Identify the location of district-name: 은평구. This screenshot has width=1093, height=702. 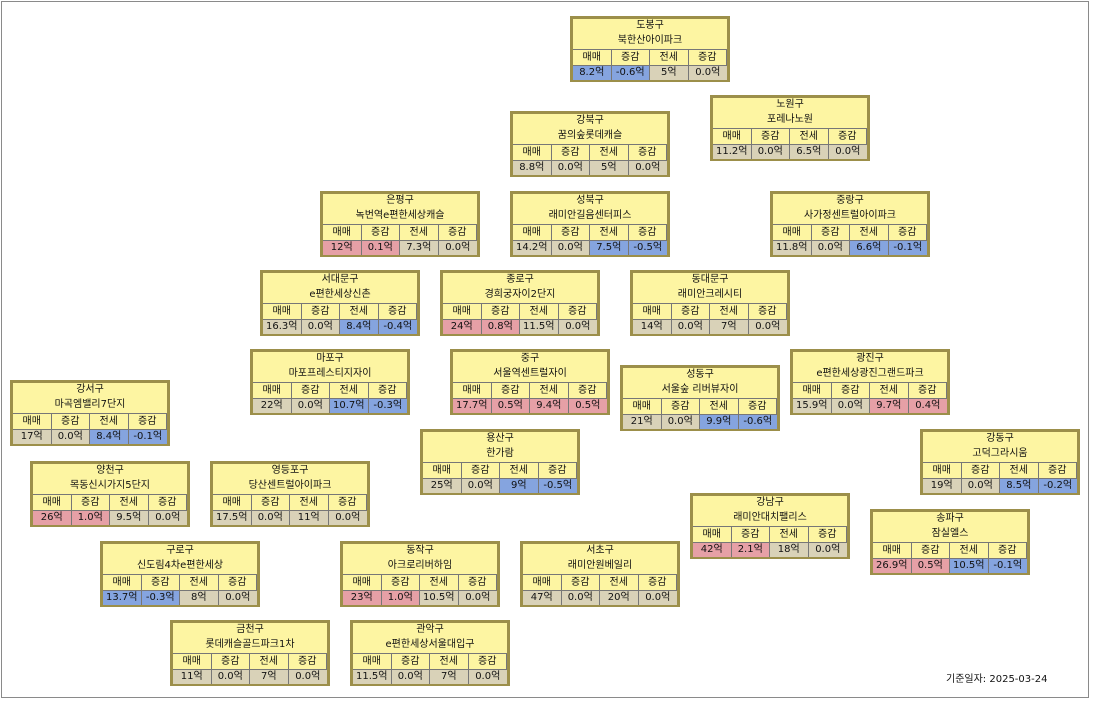
(400, 200).